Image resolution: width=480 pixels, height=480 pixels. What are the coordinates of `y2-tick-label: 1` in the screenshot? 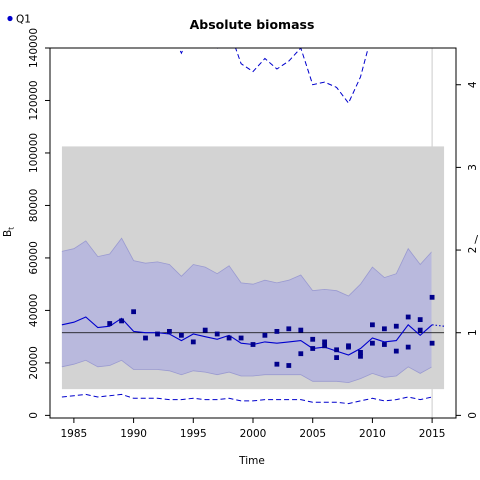 It's located at (473, 332).